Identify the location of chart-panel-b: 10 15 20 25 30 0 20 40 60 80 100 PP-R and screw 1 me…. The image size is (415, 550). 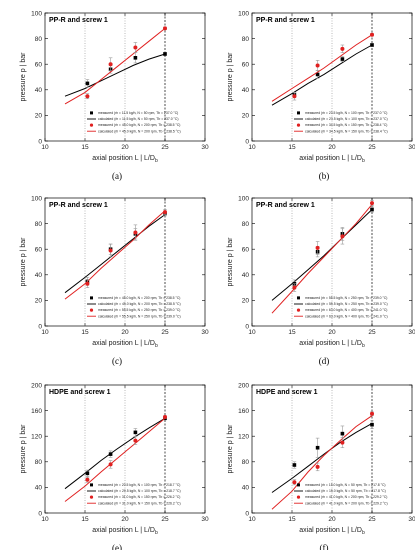
(321, 95).